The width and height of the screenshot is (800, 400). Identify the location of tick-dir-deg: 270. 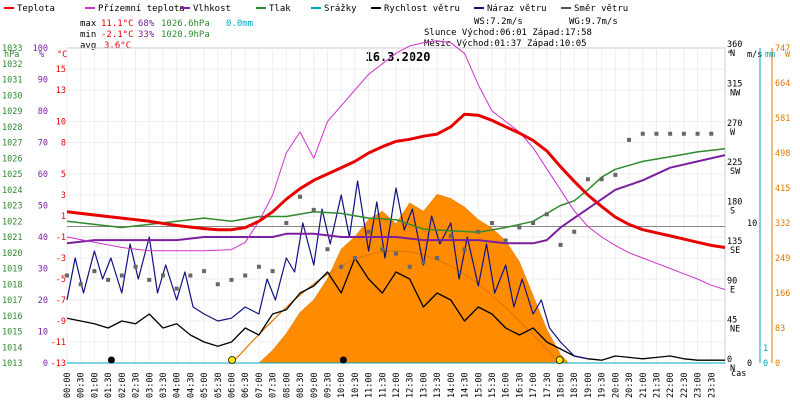
(734, 124).